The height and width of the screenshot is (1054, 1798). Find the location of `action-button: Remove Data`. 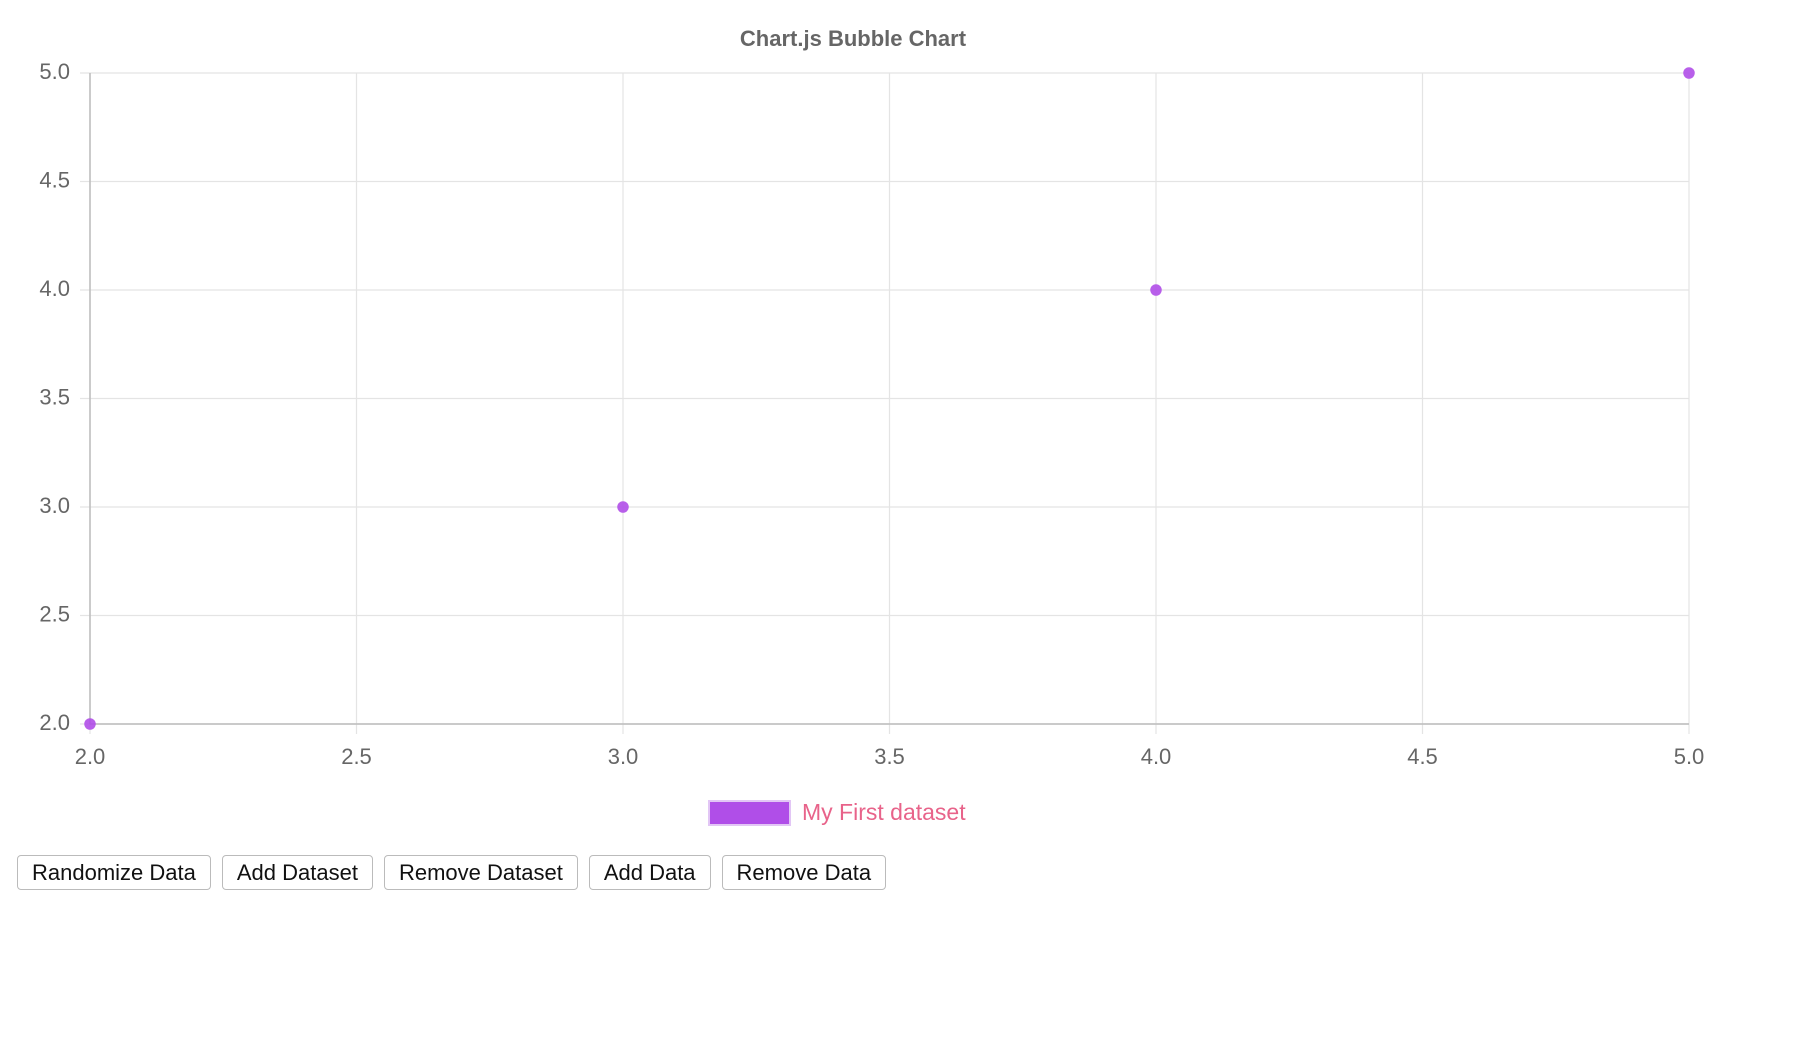

action-button: Remove Data is located at coordinates (804, 872).